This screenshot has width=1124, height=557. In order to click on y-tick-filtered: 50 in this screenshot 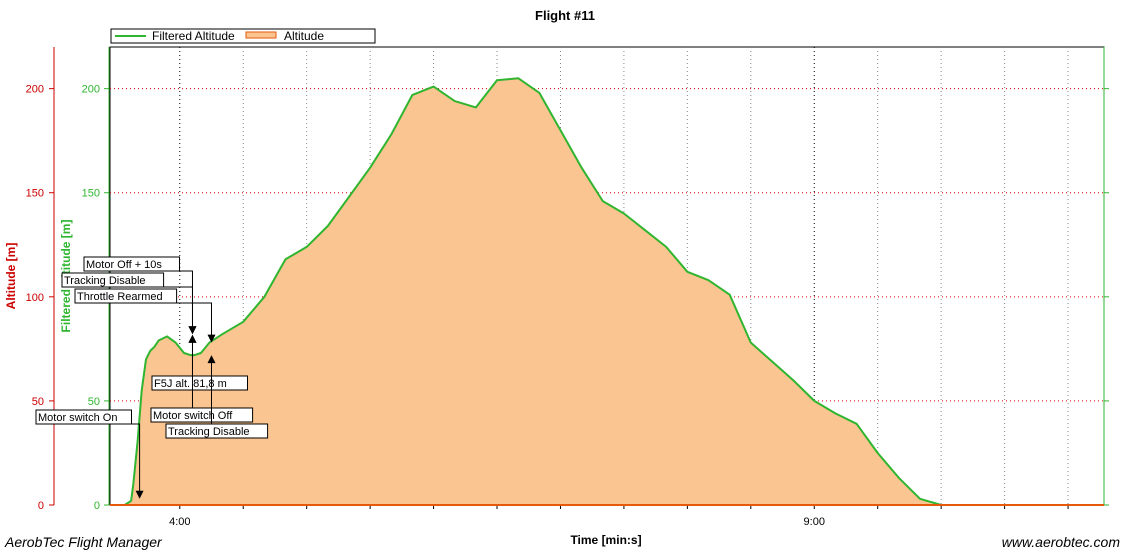, I will do `click(94, 402)`.